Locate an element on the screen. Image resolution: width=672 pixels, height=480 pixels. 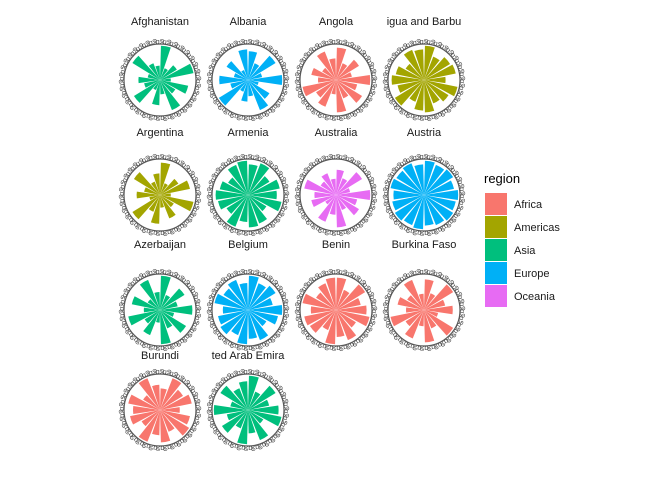
legend-label: Oceania is located at coordinates (535, 297).